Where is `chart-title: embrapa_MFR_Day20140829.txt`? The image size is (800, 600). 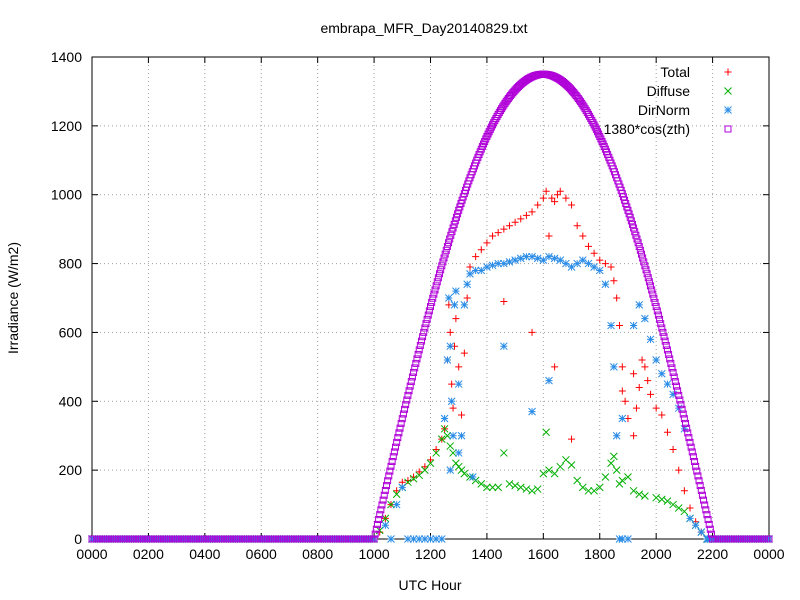
chart-title: embrapa_MFR_Day20140829.txt is located at coordinates (423, 28).